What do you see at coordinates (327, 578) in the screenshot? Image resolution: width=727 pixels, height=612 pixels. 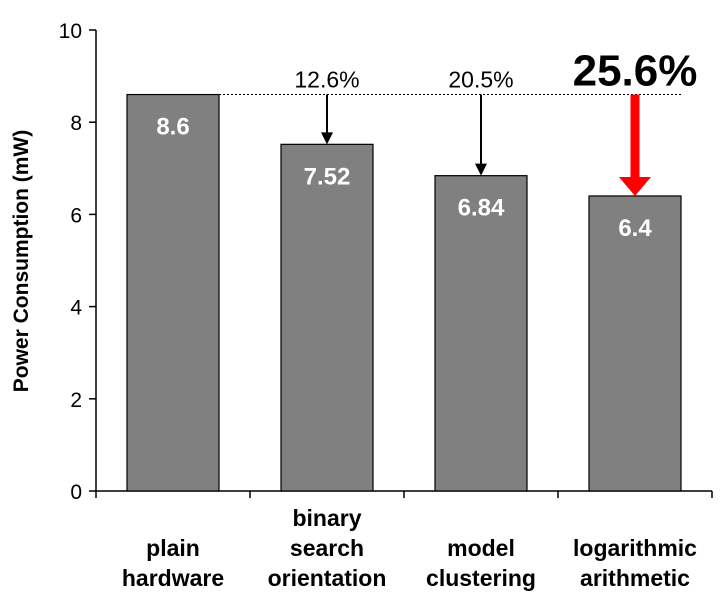 I see `category-label-line: orientation` at bounding box center [327, 578].